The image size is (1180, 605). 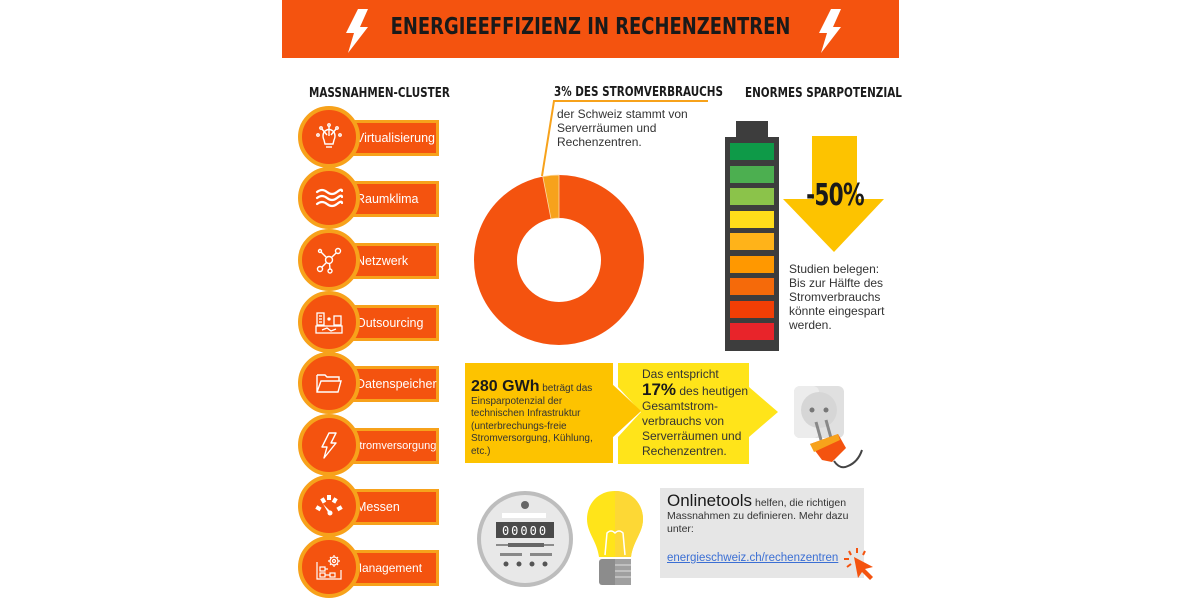 What do you see at coordinates (390, 323) in the screenshot?
I see `cluster-item-label: Outsourcing` at bounding box center [390, 323].